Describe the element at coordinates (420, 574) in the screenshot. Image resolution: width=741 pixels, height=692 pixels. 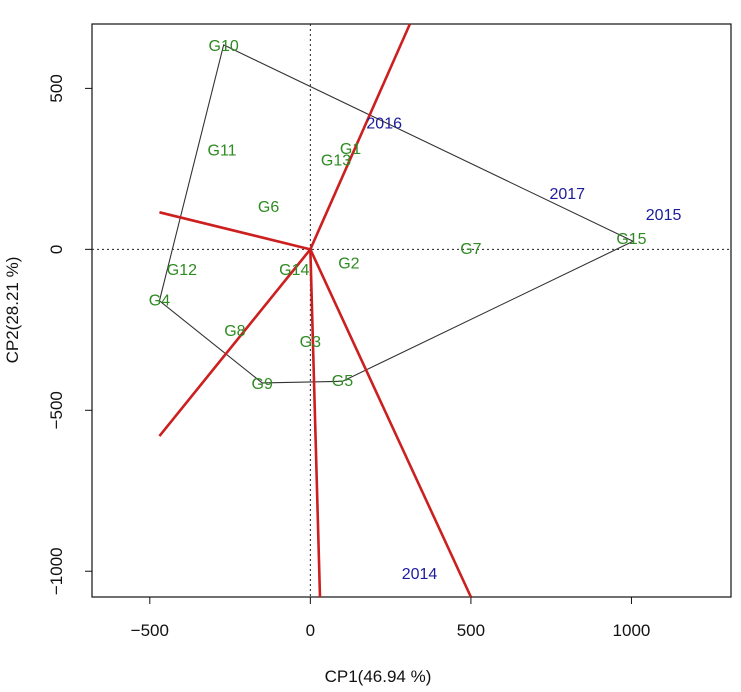
I see `environment-label: 2014` at that location.